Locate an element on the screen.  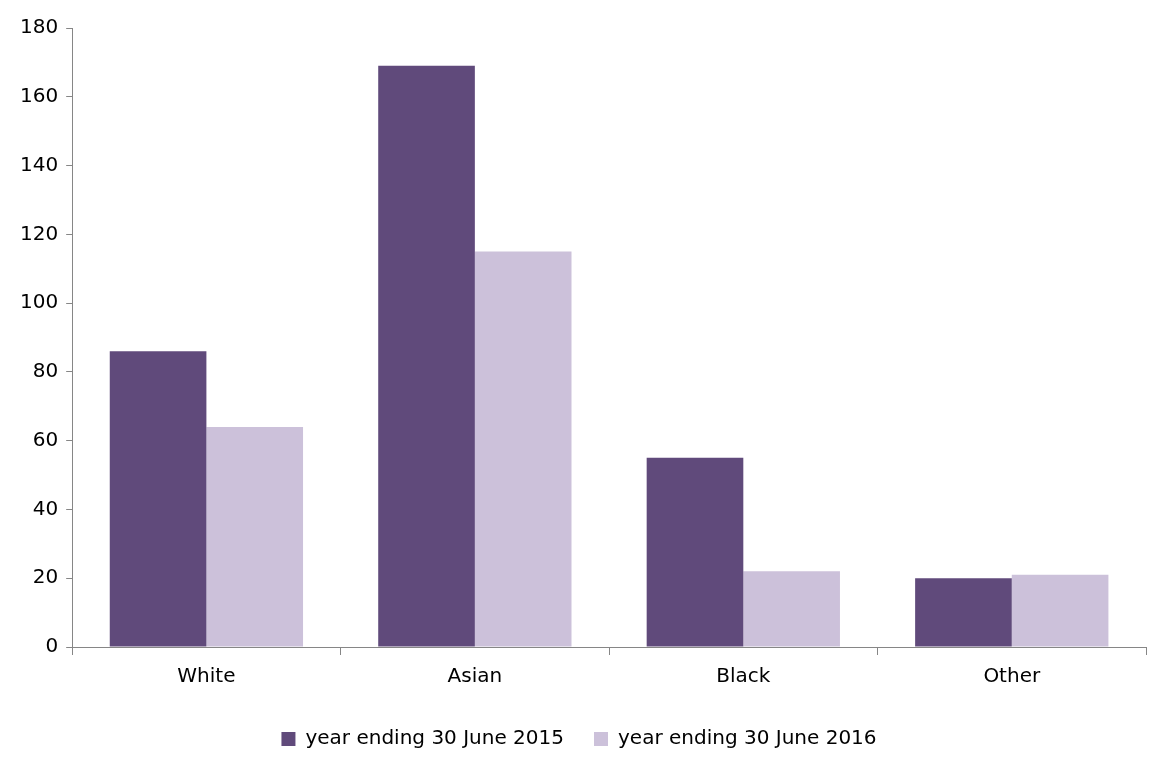
legend-label: year ending 30 June 2016 is located at coordinates (747, 737).